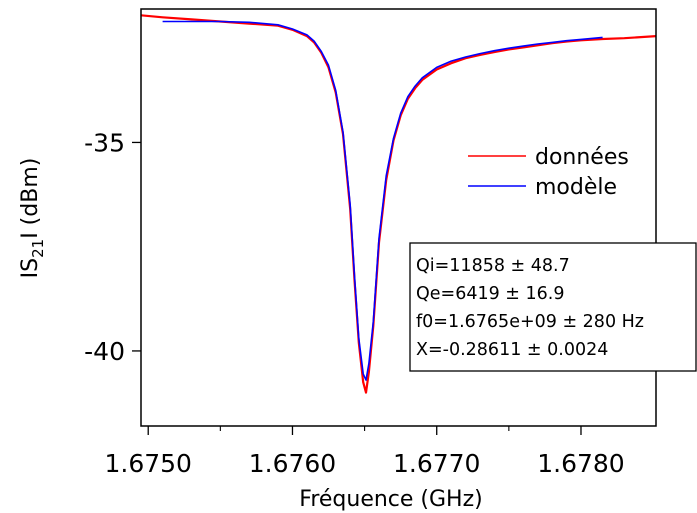  Describe the element at coordinates (147, 463) in the screenshot. I see `x-tick-label: 1.6750` at that location.